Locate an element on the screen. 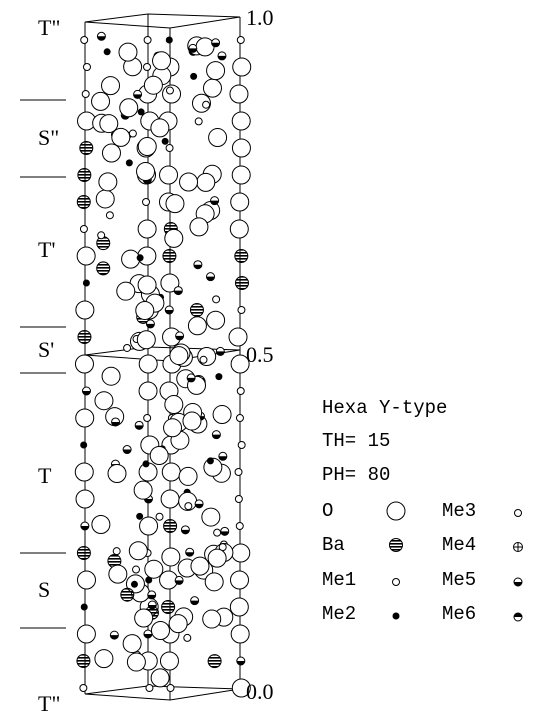  layer-label: S is located at coordinates (44, 589).